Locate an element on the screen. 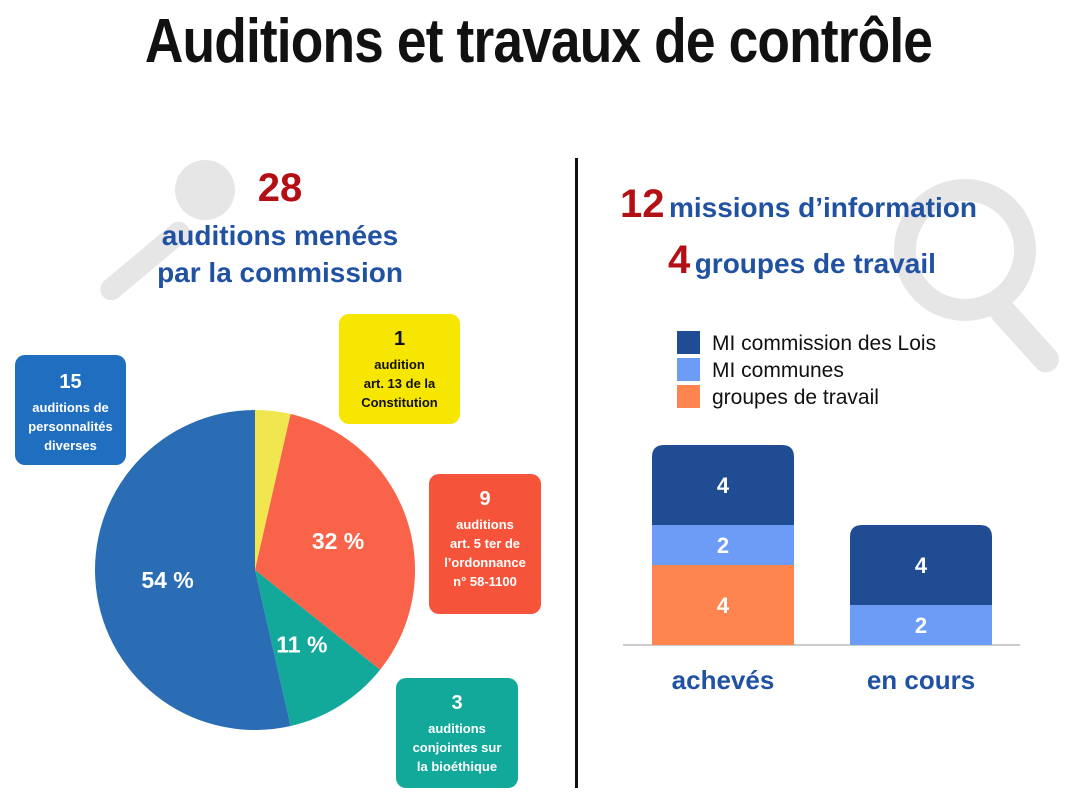 Image resolution: width=1070 pixels, height=806 pixels. groups-count: 4 is located at coordinates (679, 260).